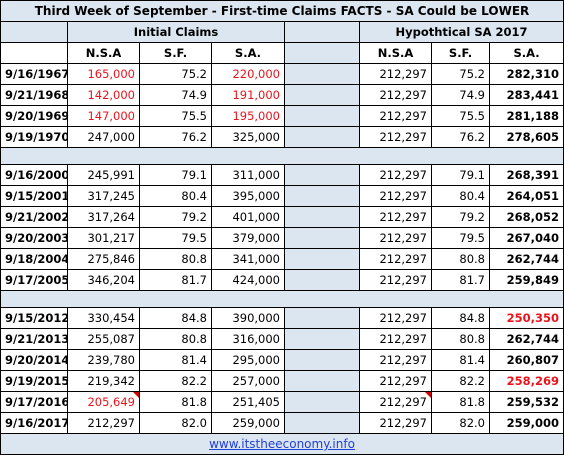 Image resolution: width=564 pixels, height=455 pixels. Describe the element at coordinates (526, 74) in the screenshot. I see `hyp-sa-value: 282,310` at that location.